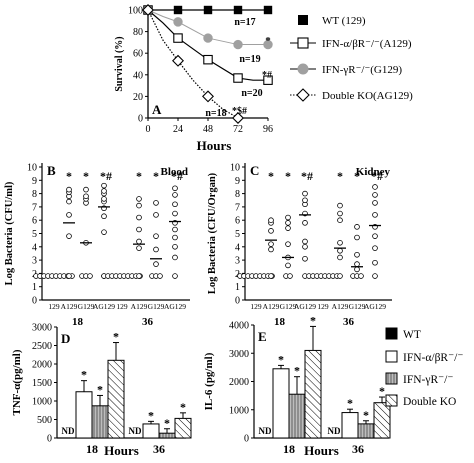  I want to click on panel-b-y-tick-label: 5, so click(34, 234).